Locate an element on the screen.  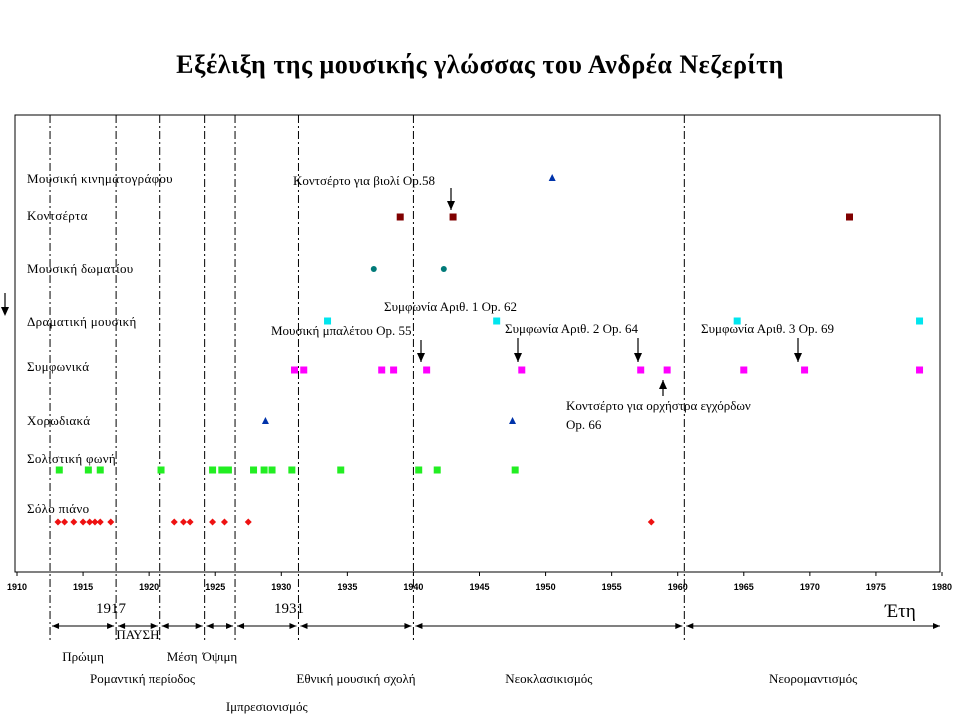
annotation-text: Op. 66 is located at coordinates (584, 424).